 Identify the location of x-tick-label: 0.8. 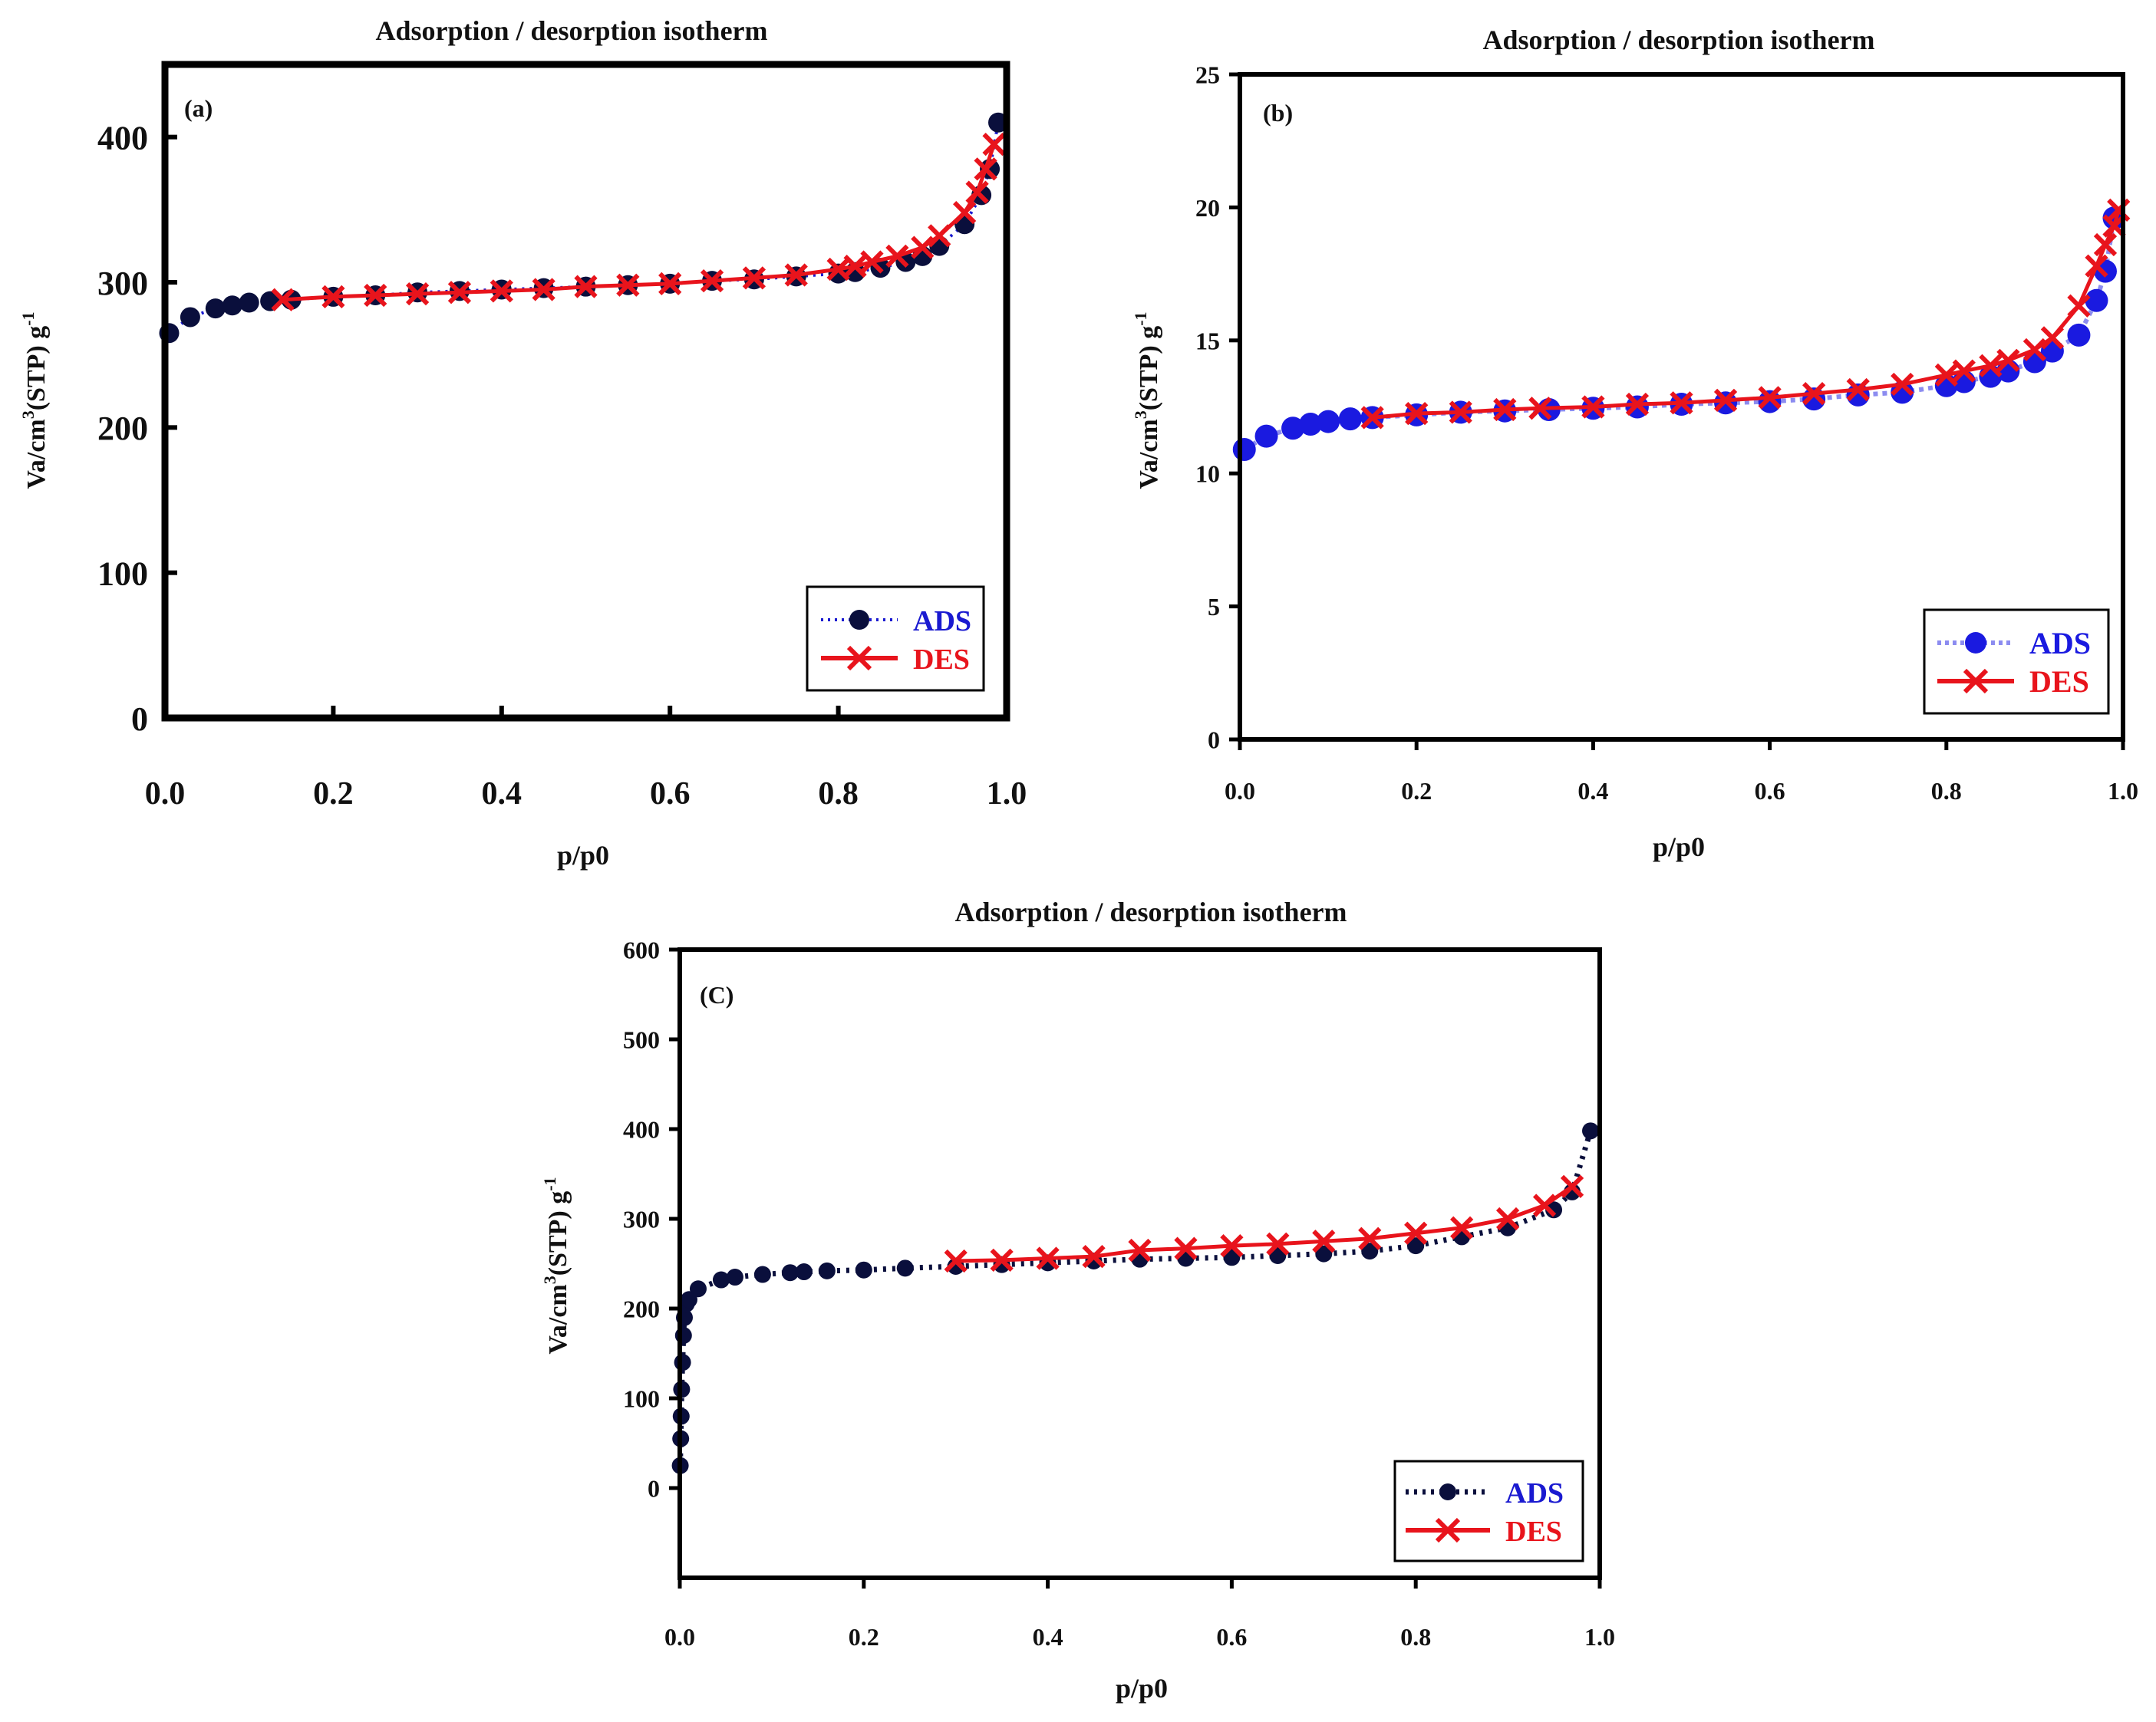
(1946, 791).